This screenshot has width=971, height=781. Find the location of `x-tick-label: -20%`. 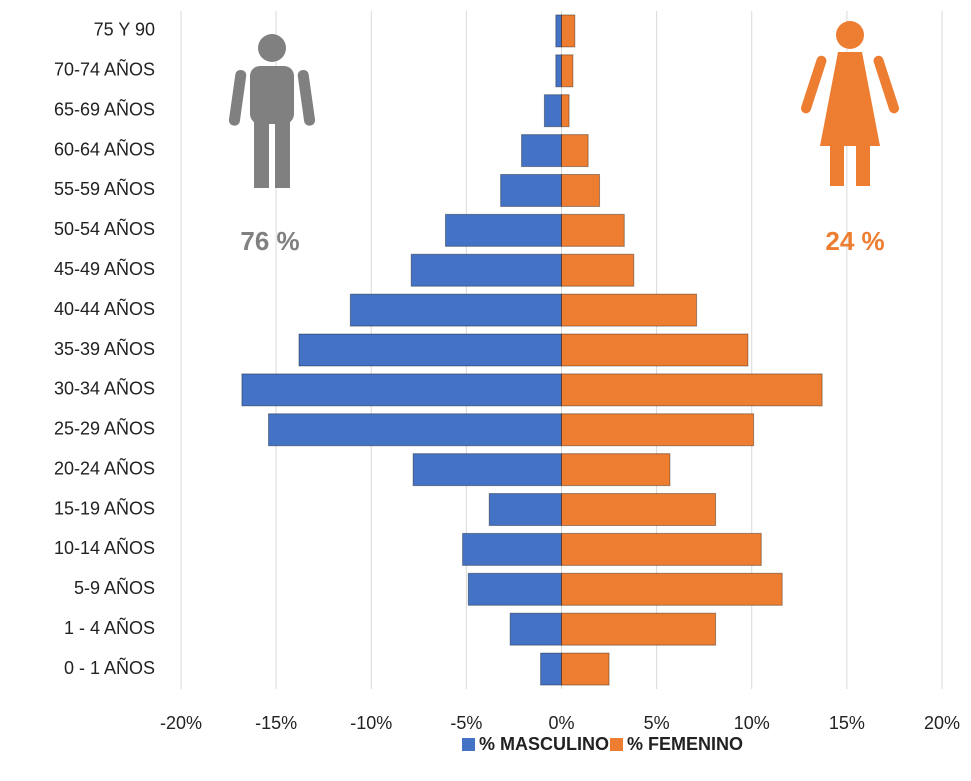

x-tick-label: -20% is located at coordinates (181, 723).